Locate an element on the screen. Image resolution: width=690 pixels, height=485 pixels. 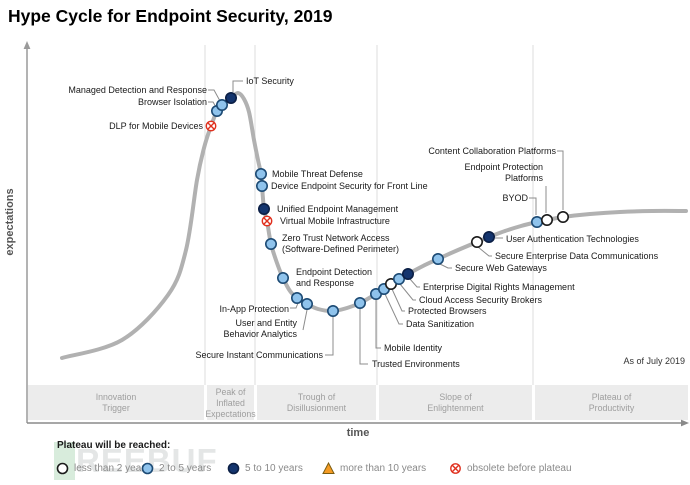
chart-title: Hype Cycle for Endpoint Security, 2019 is located at coordinates (170, 16).